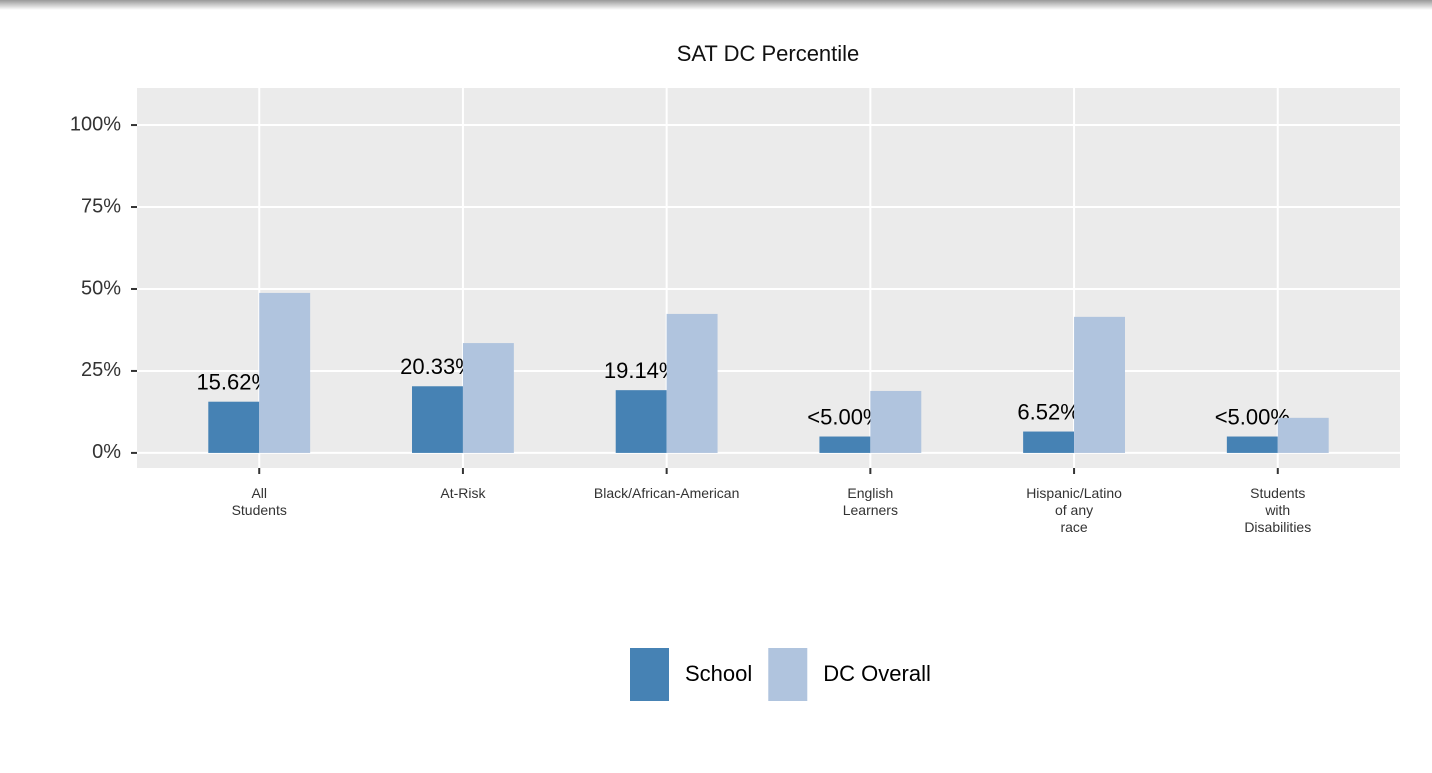  What do you see at coordinates (768, 53) in the screenshot?
I see `chart-title: SAT DC Percentile` at bounding box center [768, 53].